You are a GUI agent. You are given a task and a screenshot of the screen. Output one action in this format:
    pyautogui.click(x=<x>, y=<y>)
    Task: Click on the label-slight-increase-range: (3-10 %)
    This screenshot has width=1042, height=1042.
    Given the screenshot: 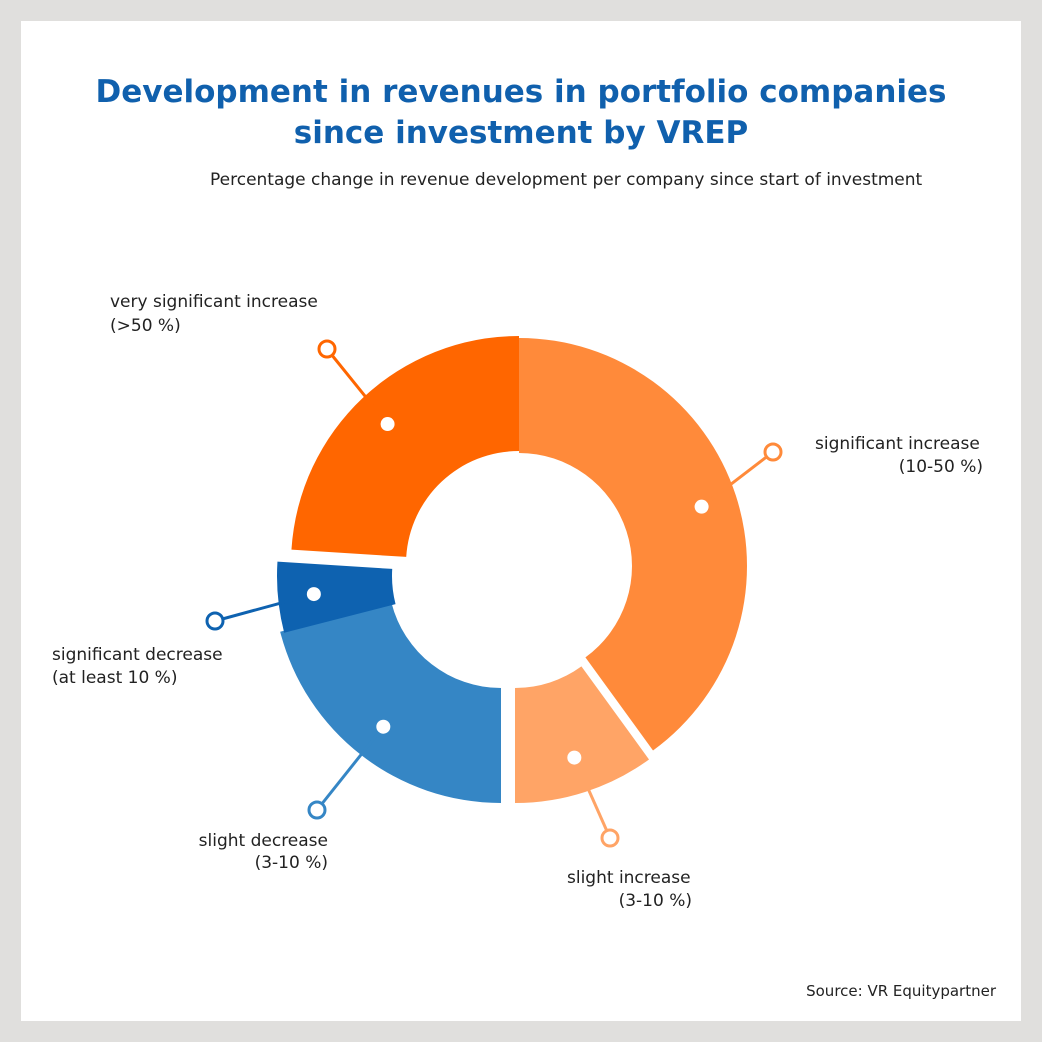 What is the action you would take?
    pyautogui.click(x=655, y=901)
    